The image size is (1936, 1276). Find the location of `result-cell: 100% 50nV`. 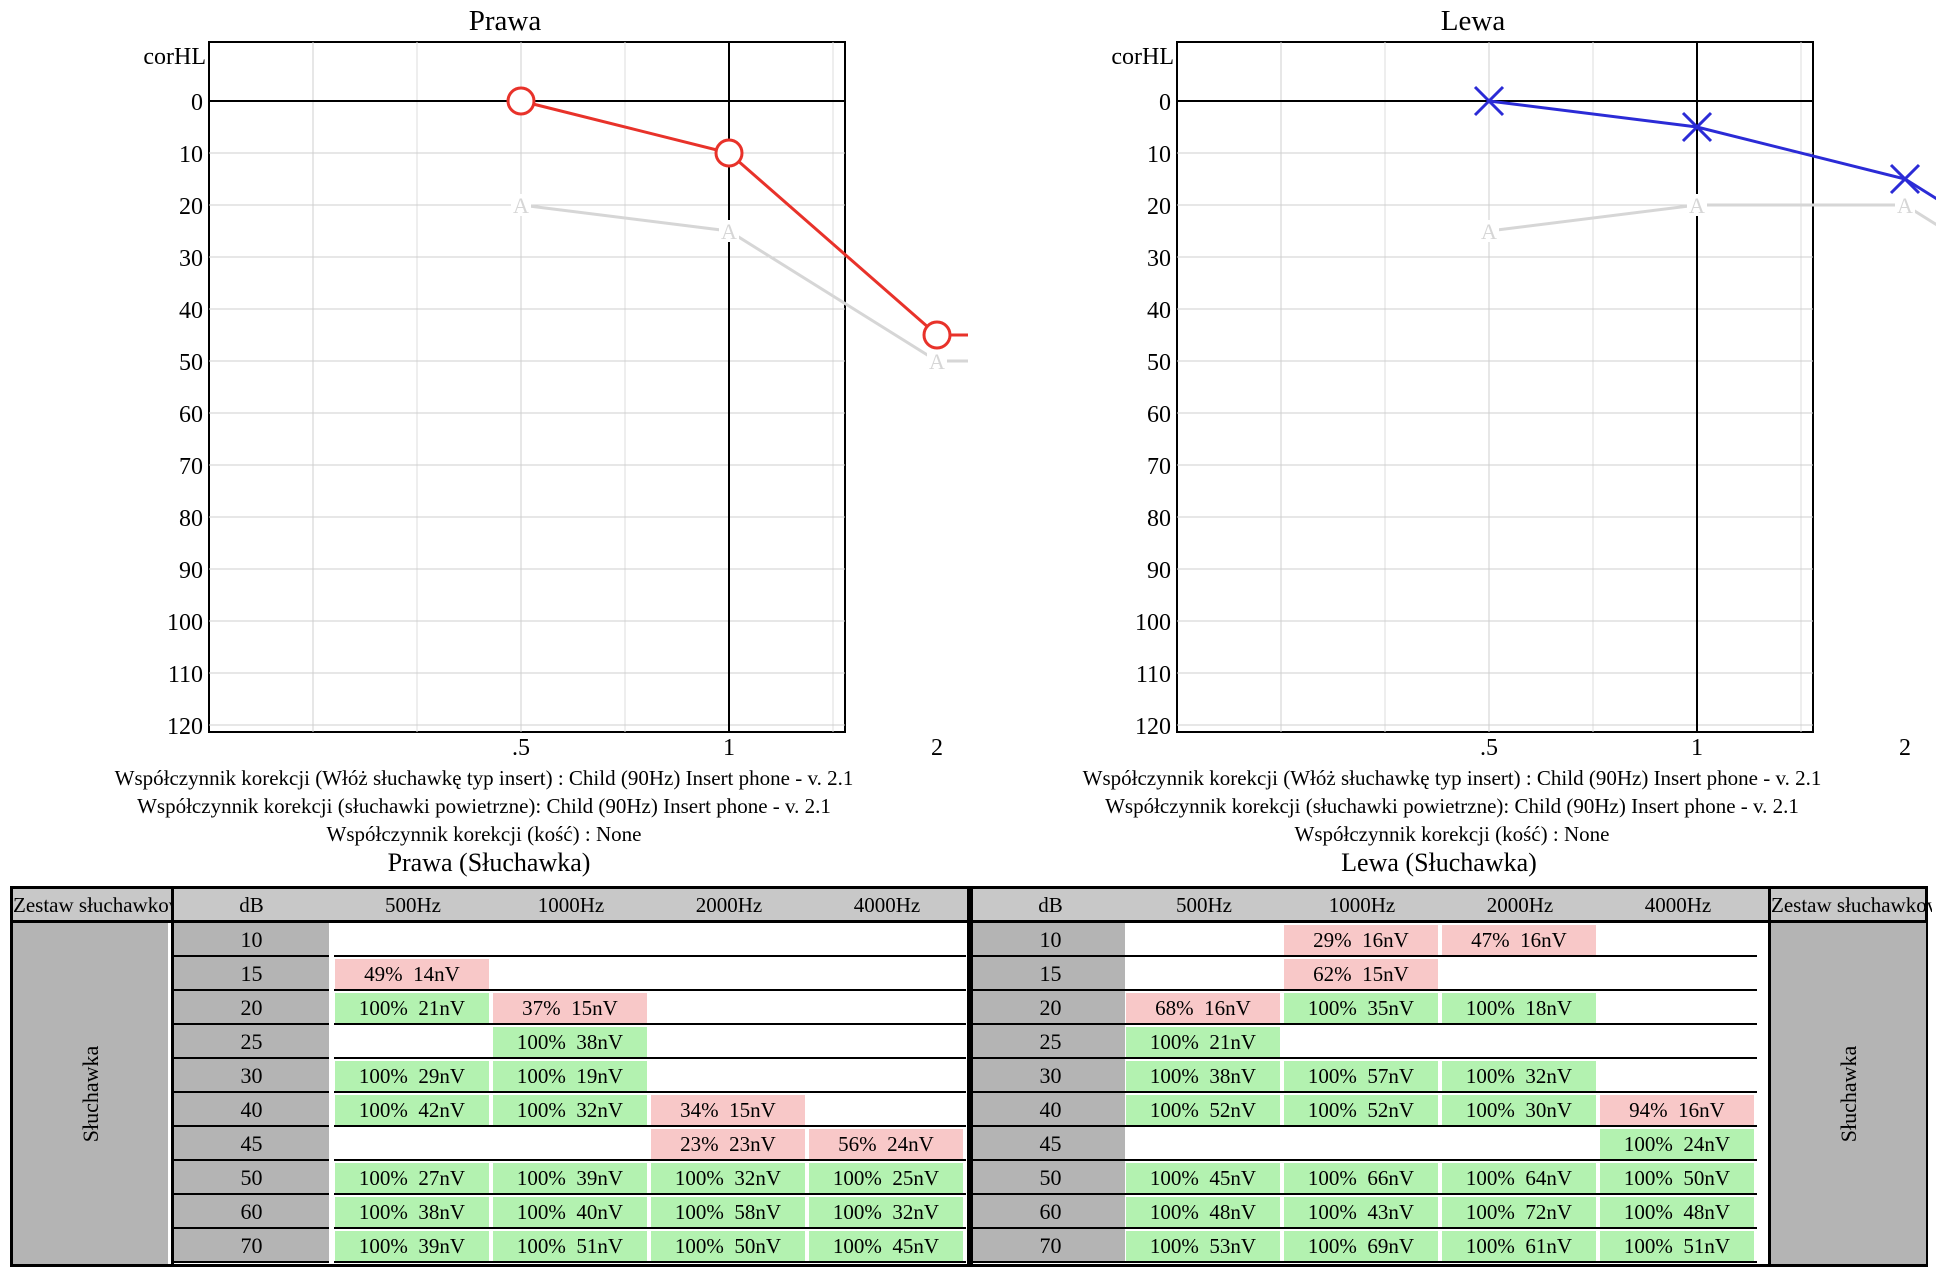

result-cell: 100% 50nV is located at coordinates (1677, 1178).